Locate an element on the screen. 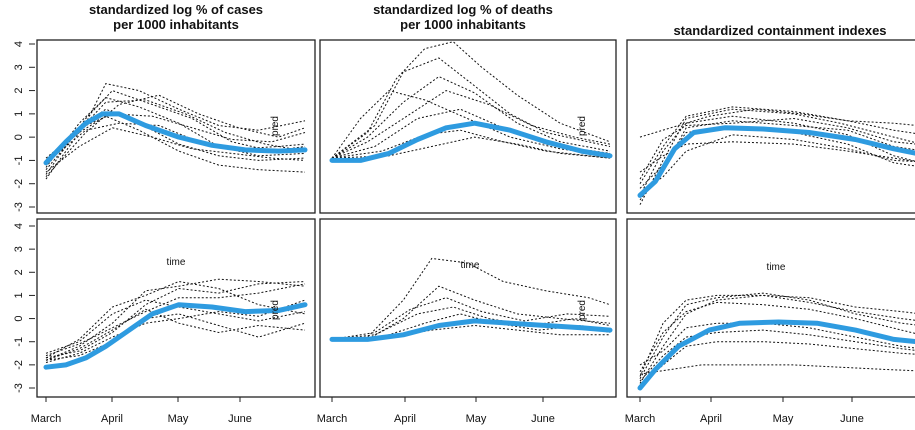 Image resolution: width=915 pixels, height=430 pixels. panel-title: standardized containment indexes is located at coordinates (779, 30).